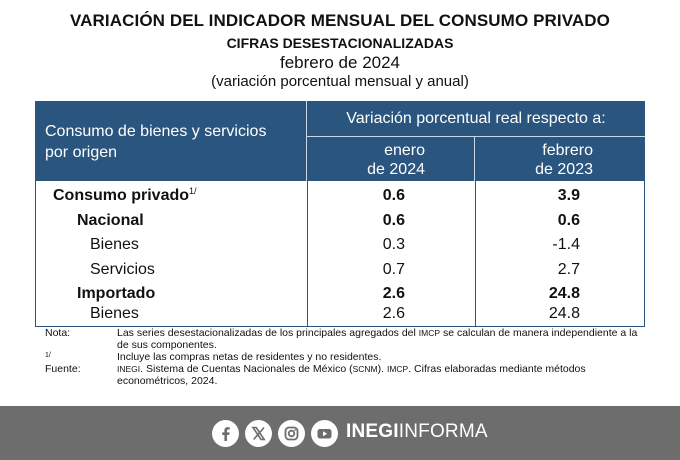 The image size is (680, 460). Describe the element at coordinates (341, 221) in the screenshot. I see `table-row: Nacional 0.6 0.6` at that location.